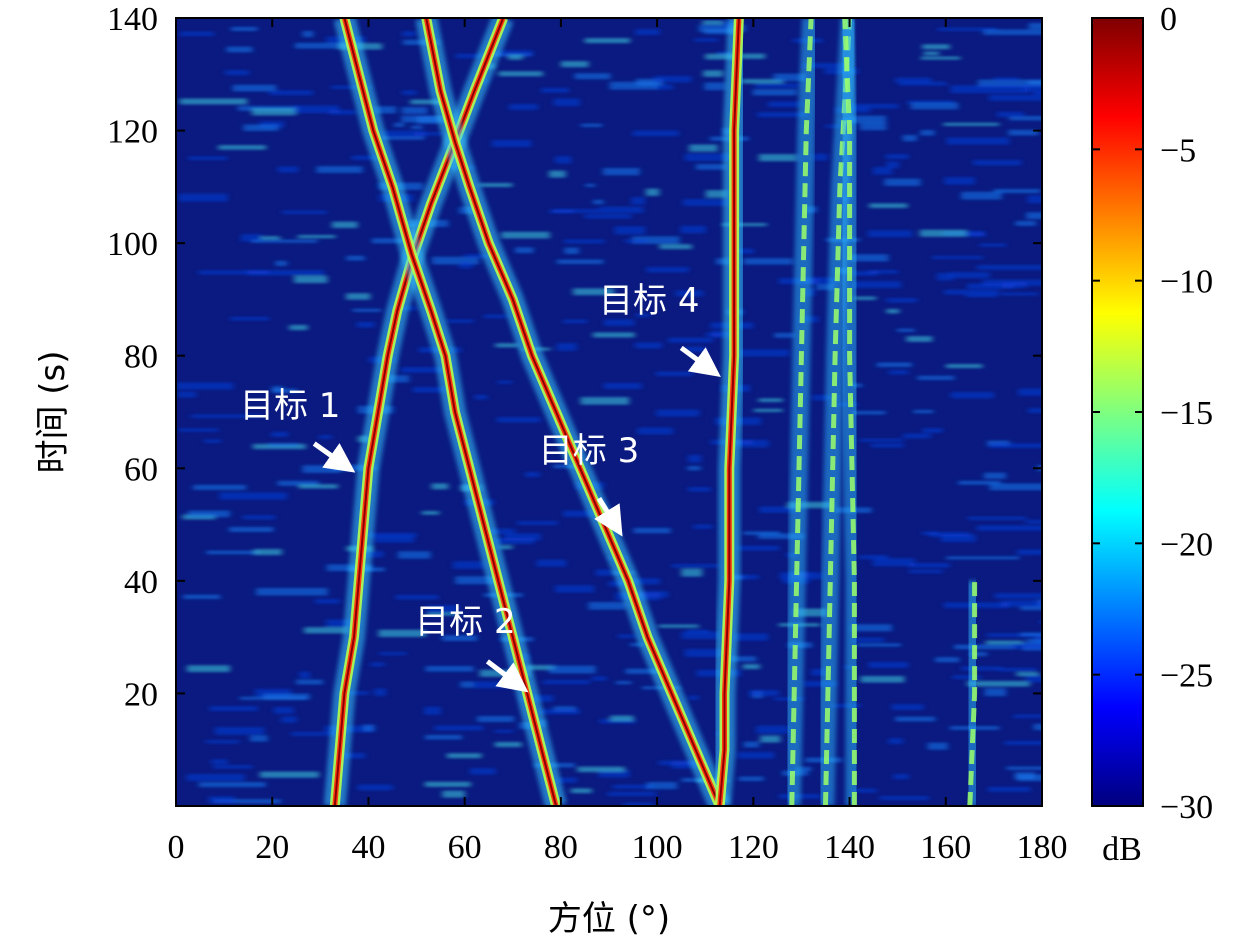 The height and width of the screenshot is (945, 1260). What do you see at coordinates (141, 694) in the screenshot?
I see `y-tick-label: 20` at bounding box center [141, 694].